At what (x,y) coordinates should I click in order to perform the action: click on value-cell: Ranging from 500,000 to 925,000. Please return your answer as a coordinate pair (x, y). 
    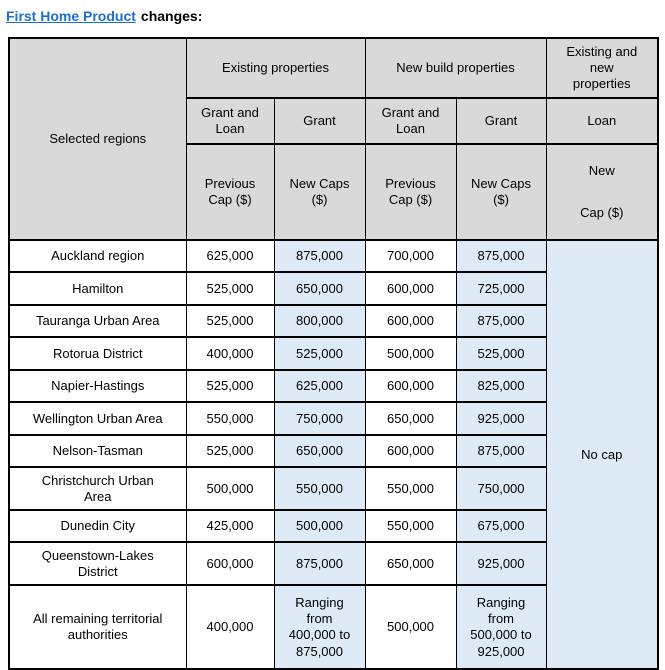
    Looking at the image, I should click on (501, 627).